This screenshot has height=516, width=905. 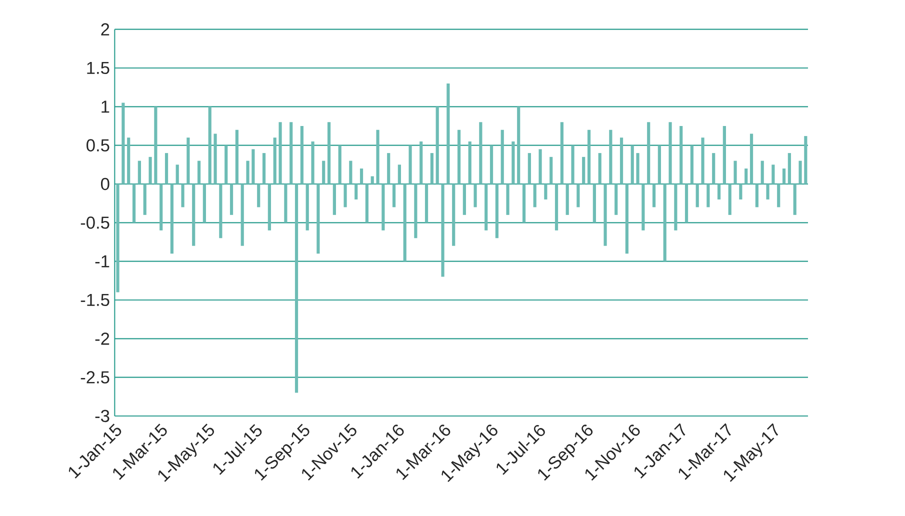 I want to click on y-tick-label: 2, so click(x=105, y=29).